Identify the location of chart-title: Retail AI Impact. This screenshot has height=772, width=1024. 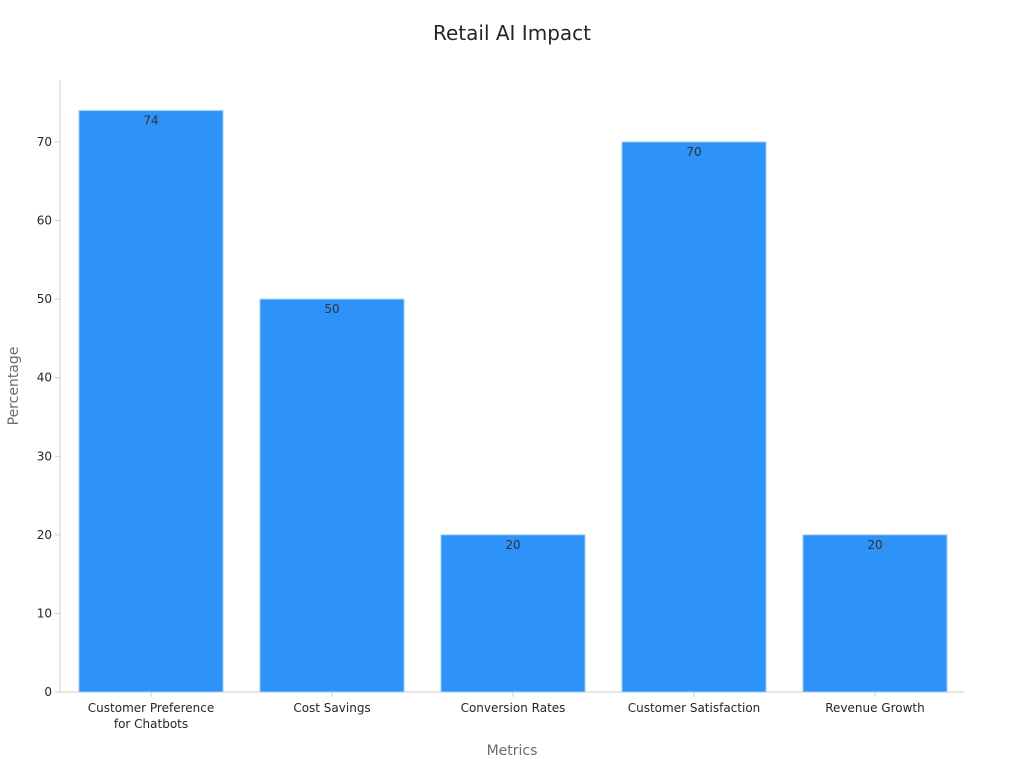
(512, 33).